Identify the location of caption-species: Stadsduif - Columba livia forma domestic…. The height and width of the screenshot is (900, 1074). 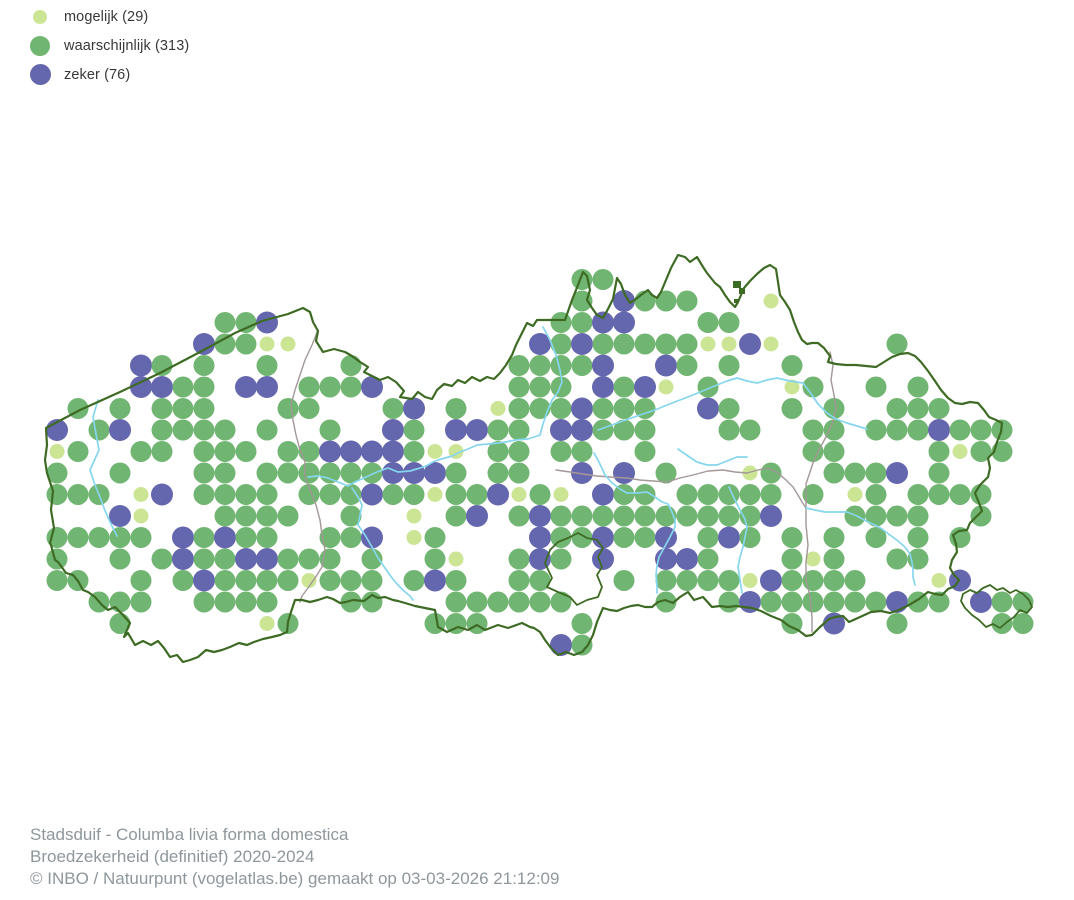
(189, 834).